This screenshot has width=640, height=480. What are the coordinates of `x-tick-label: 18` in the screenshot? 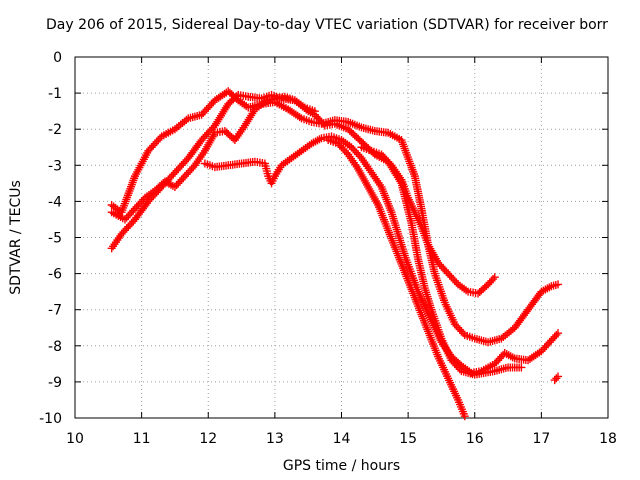 It's located at (608, 439).